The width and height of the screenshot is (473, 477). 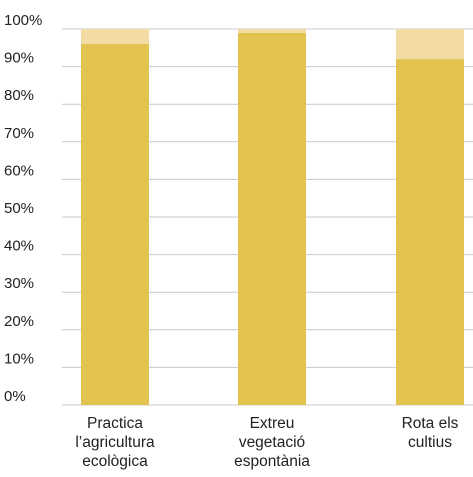 What do you see at coordinates (19, 133) in the screenshot?
I see `y-tick-label: 70%` at bounding box center [19, 133].